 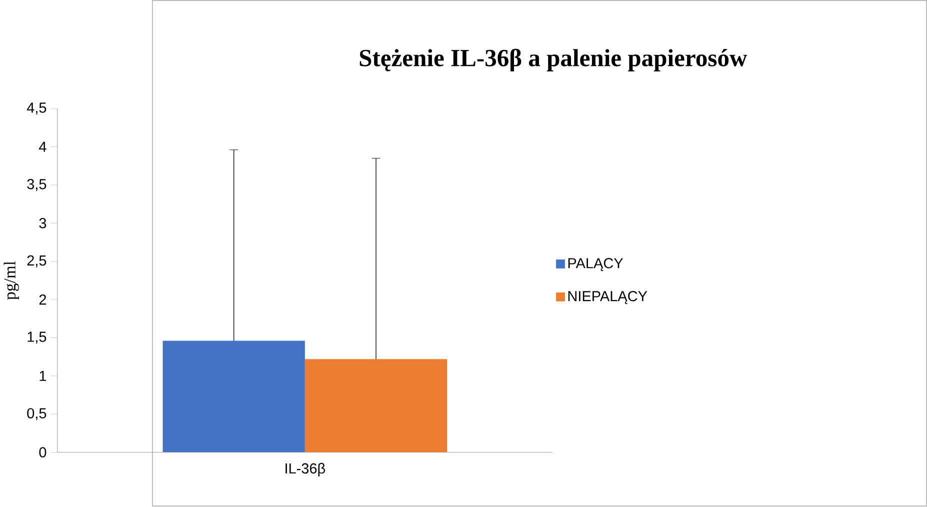 What do you see at coordinates (42, 147) in the screenshot?
I see `y-tick-label: 4` at bounding box center [42, 147].